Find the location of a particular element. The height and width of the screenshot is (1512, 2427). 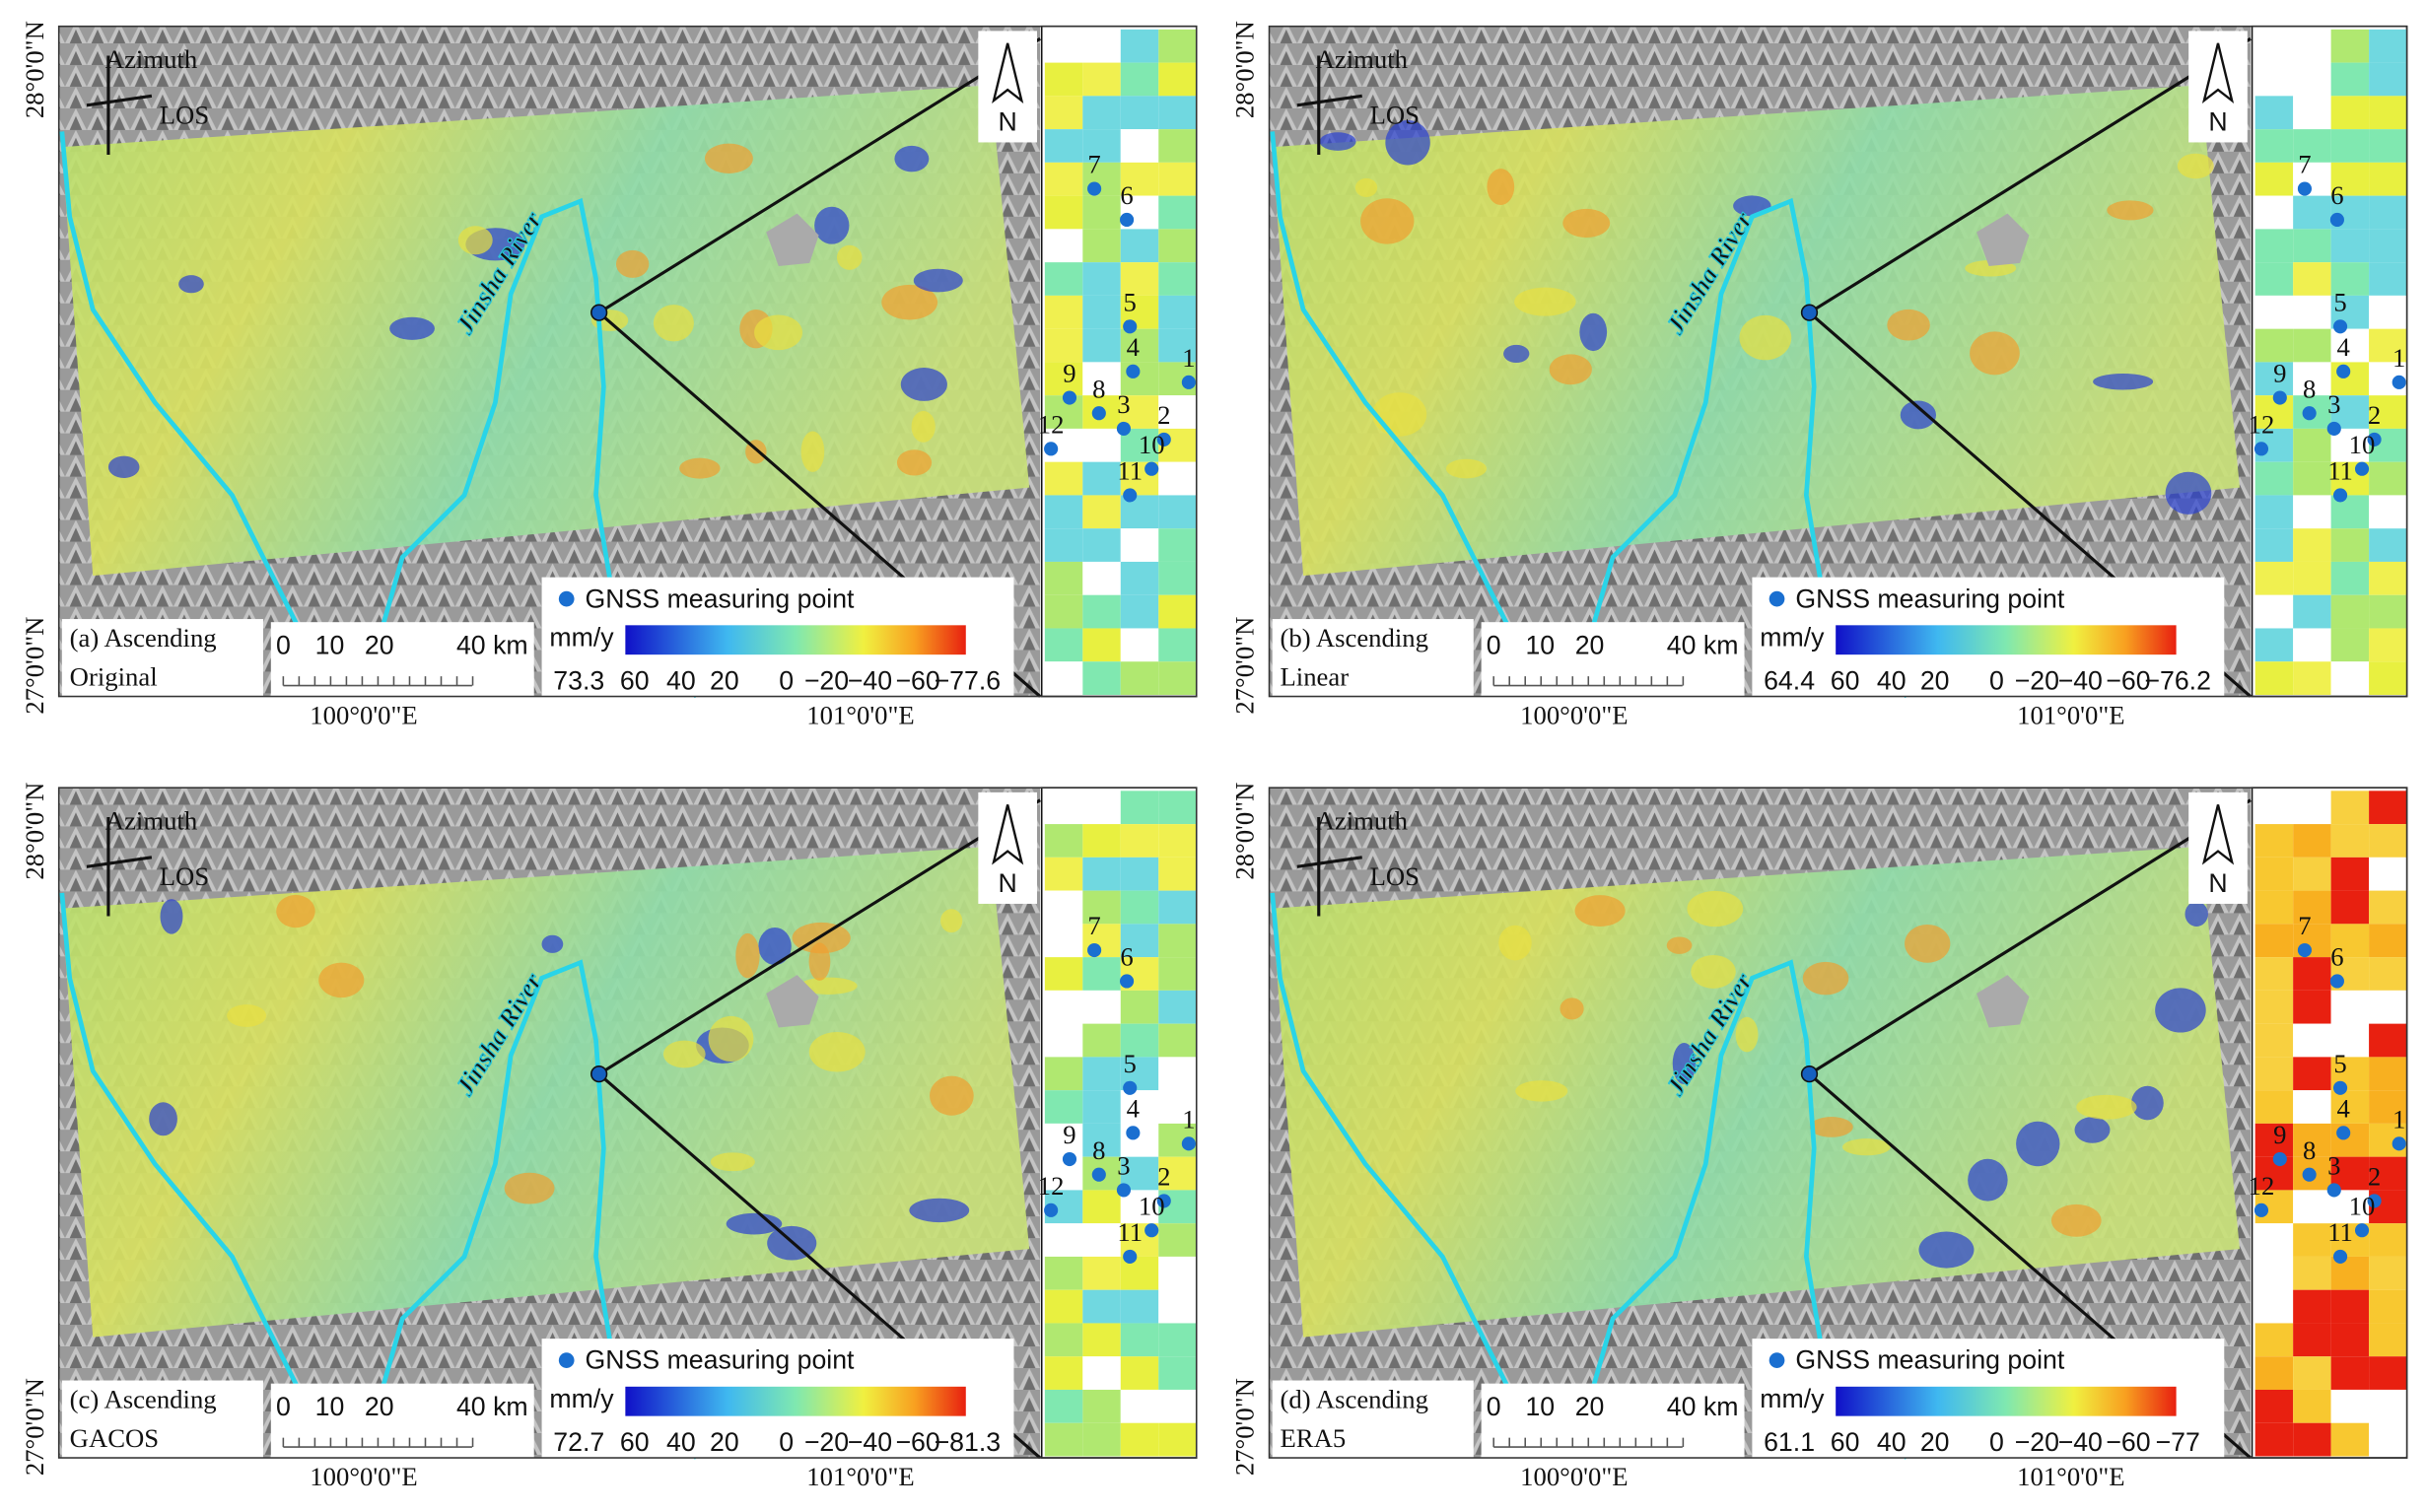

scale-label: 20 is located at coordinates (1590, 645).